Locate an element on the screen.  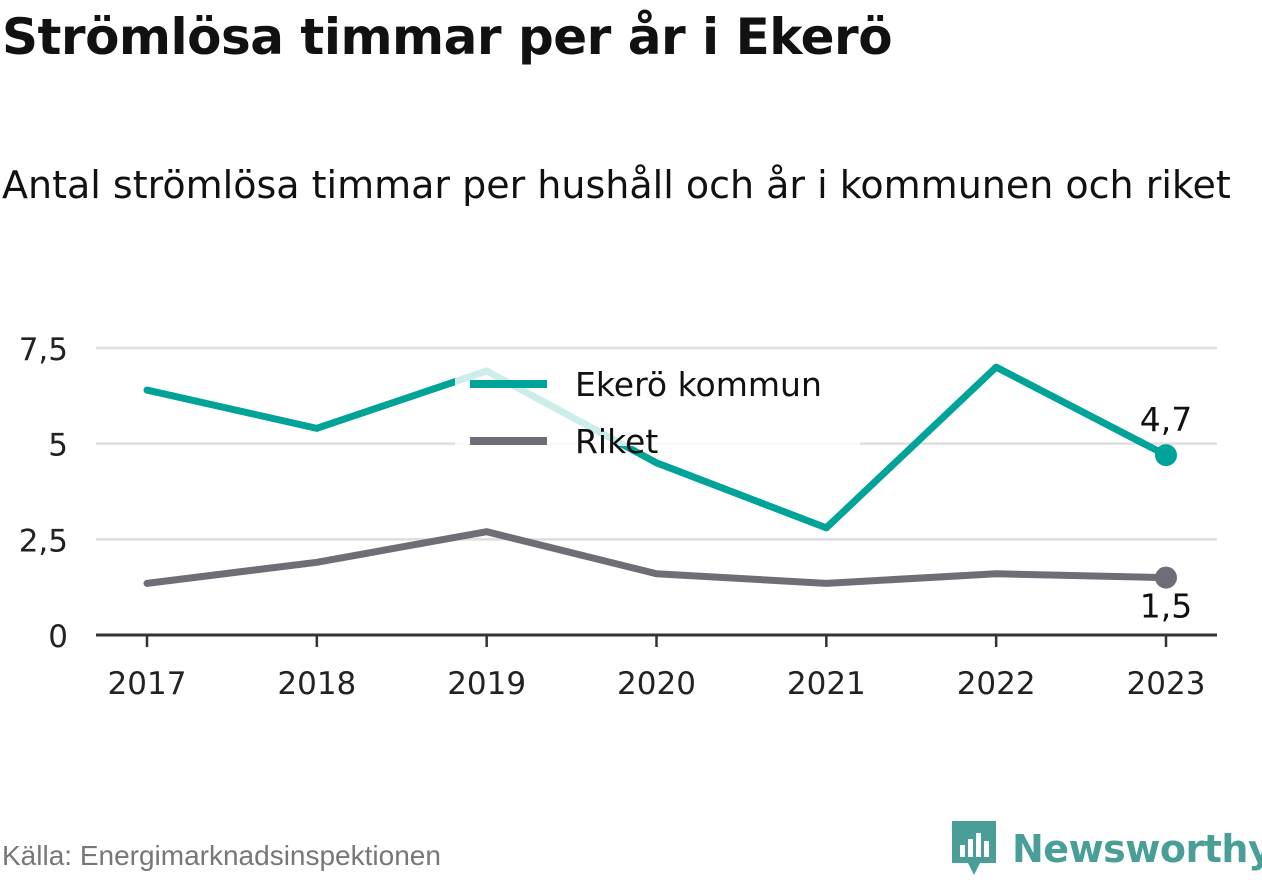
brand-name: Newsworthy is located at coordinates (1137, 849).